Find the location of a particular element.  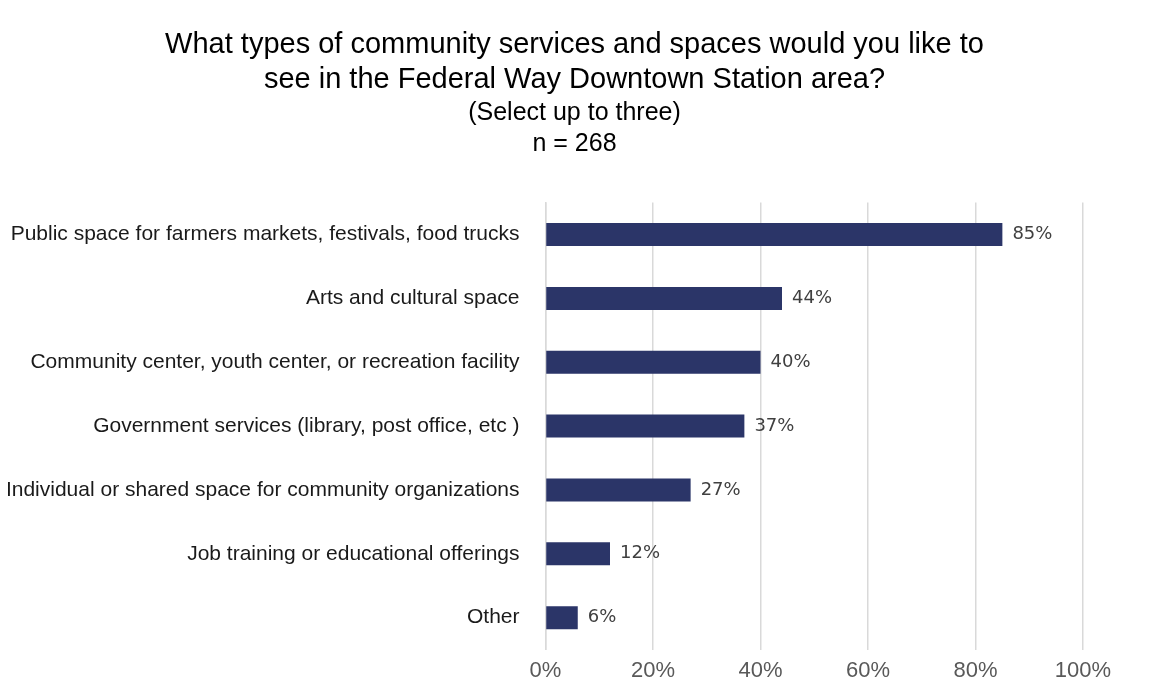

x-tick-label: 20% is located at coordinates (653, 669).